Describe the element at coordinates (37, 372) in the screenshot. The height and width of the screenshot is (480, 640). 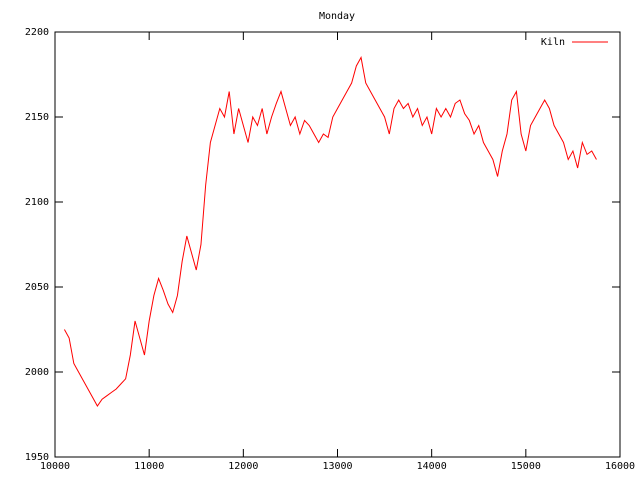
I see `y-tick-label: 2000` at that location.